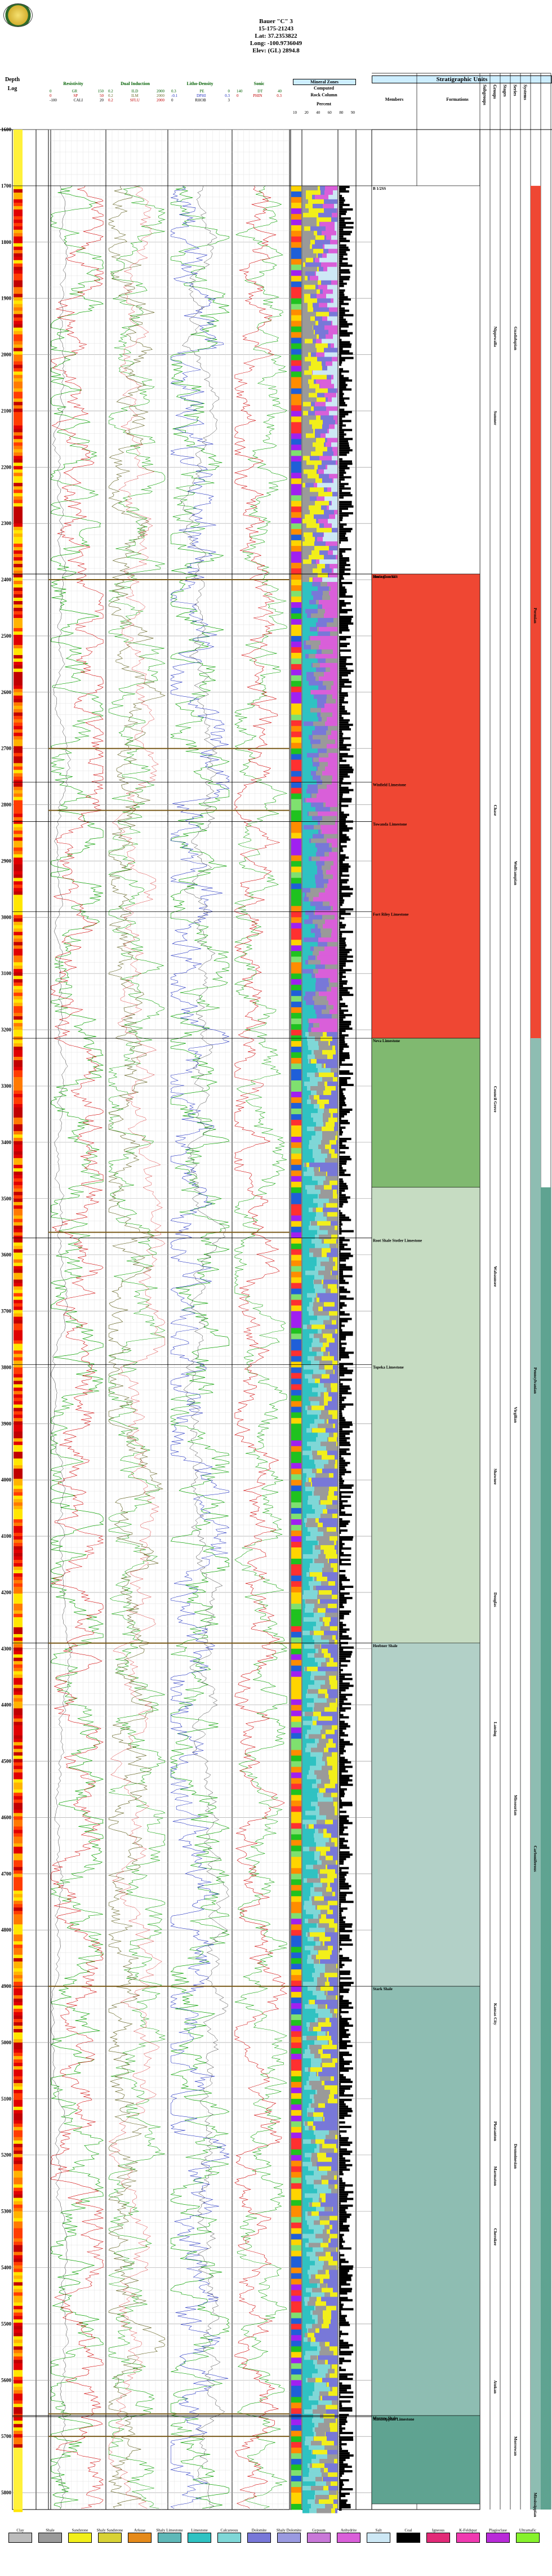  What do you see at coordinates (495, 1477) in the screenshot?
I see `group-label: Shawnee` at bounding box center [495, 1477].